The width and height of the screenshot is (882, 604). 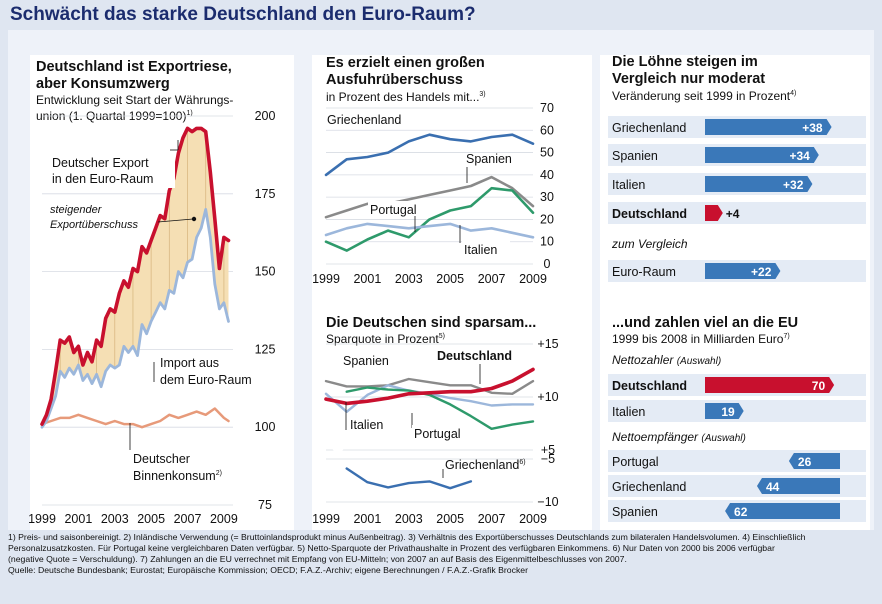 What do you see at coordinates (805, 462) in the screenshot?
I see `bar-value-label: 26` at bounding box center [805, 462].